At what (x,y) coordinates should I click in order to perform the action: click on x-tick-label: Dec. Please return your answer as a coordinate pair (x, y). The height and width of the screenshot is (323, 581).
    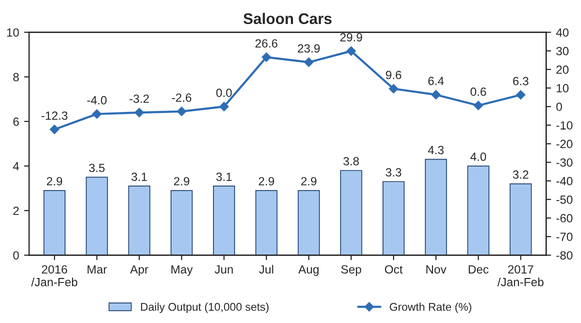
    Looking at the image, I should click on (478, 269).